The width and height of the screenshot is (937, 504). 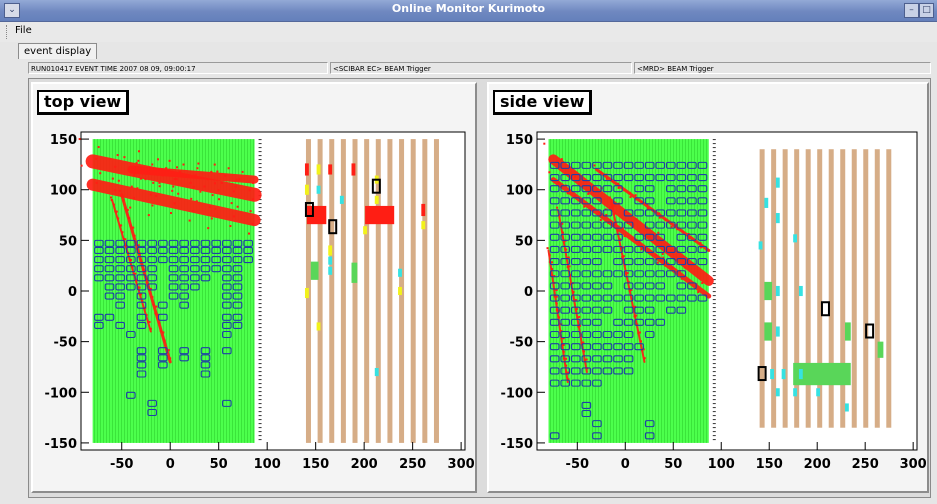 What do you see at coordinates (913, 464) in the screenshot?
I see `x-tick-label: 300` at bounding box center [913, 464].